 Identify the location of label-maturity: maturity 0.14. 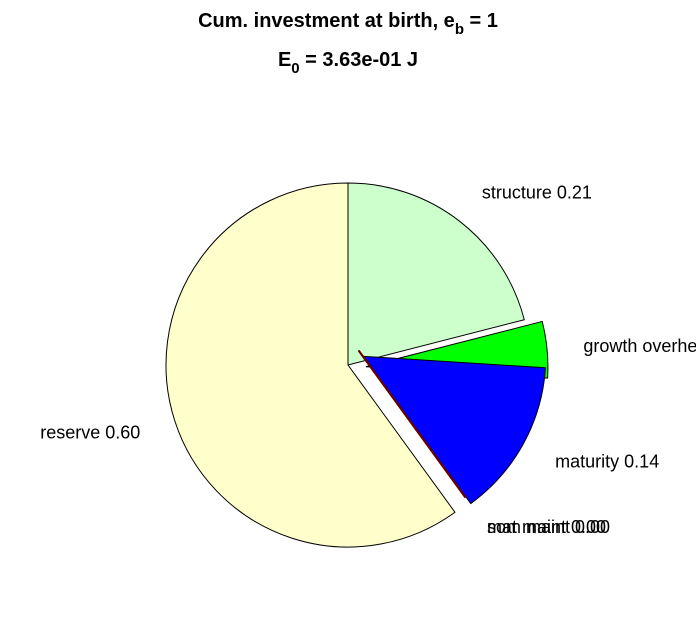
(607, 462).